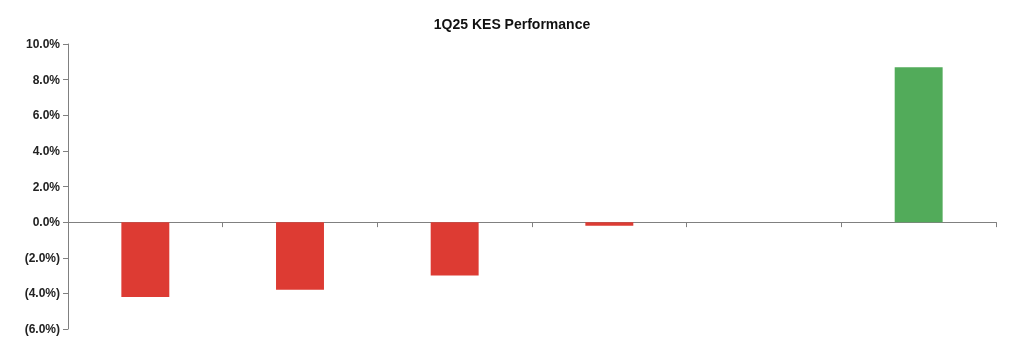  Describe the element at coordinates (46, 186) in the screenshot. I see `y-tick-label: 2.0%` at that location.